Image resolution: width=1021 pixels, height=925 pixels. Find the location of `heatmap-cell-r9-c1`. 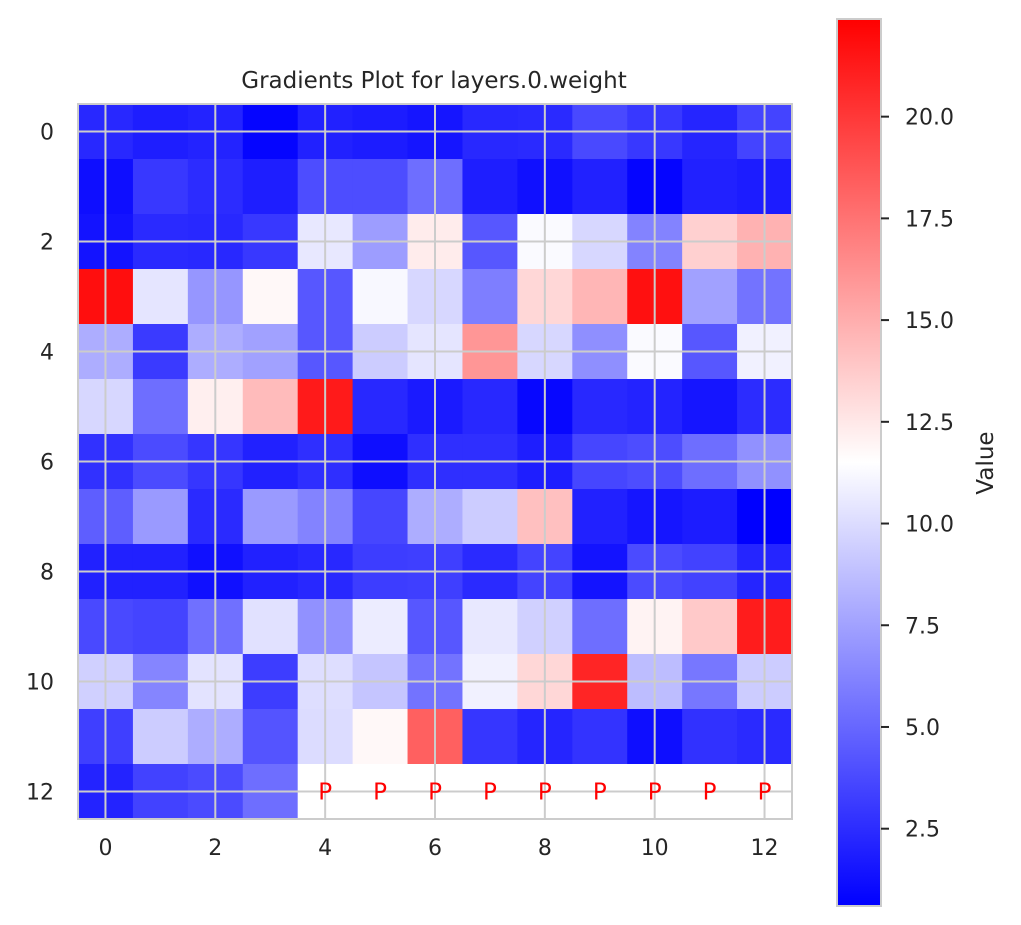

heatmap-cell-r9-c1 is located at coordinates (160, 627).